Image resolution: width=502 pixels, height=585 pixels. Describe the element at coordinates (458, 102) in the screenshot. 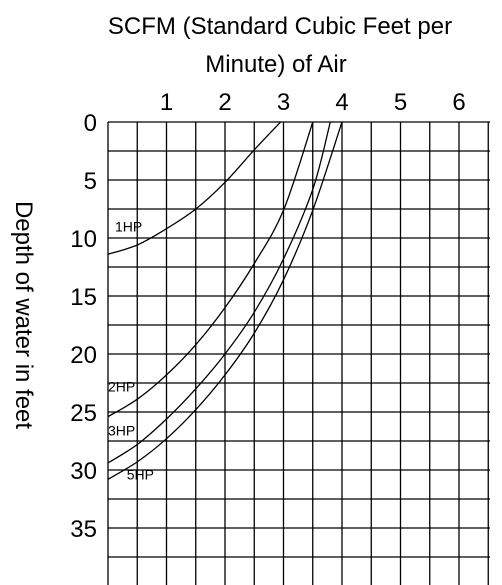

I see `x-tick-label: 6` at that location.